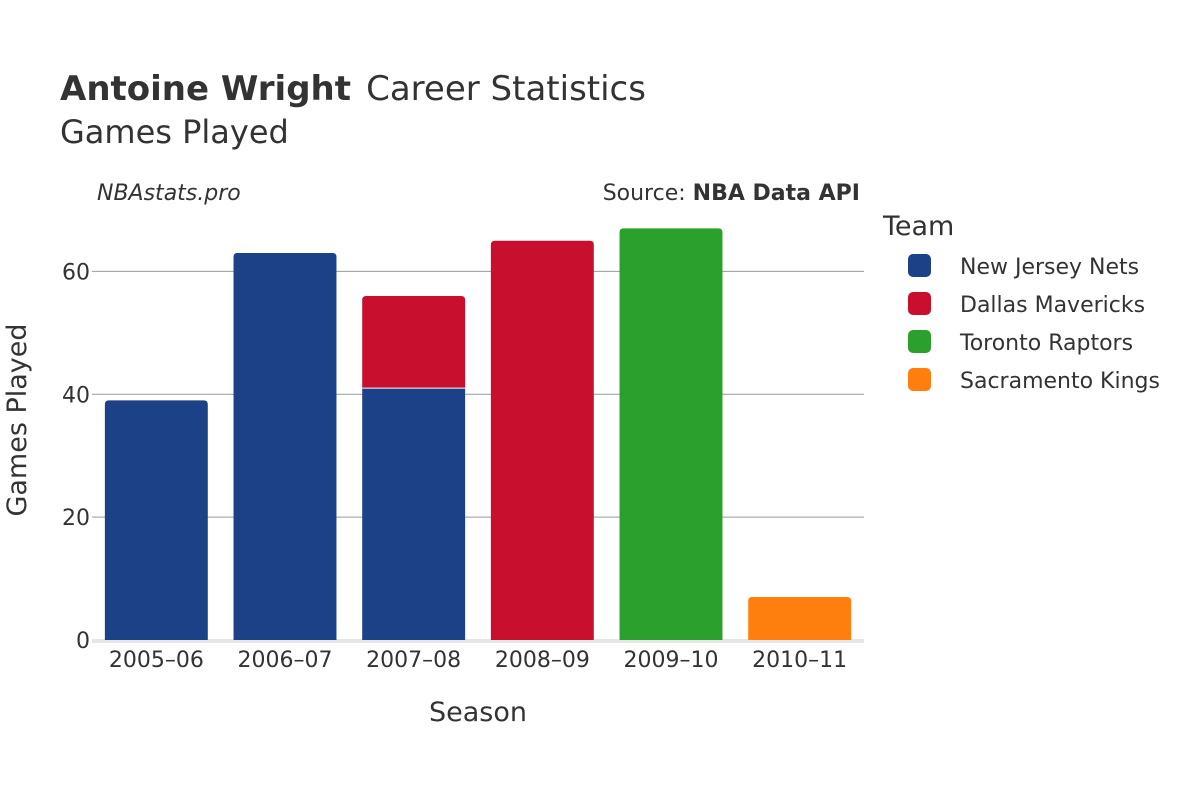  Describe the element at coordinates (1060, 381) in the screenshot. I see `legend-label: Sacramento Kings` at that location.